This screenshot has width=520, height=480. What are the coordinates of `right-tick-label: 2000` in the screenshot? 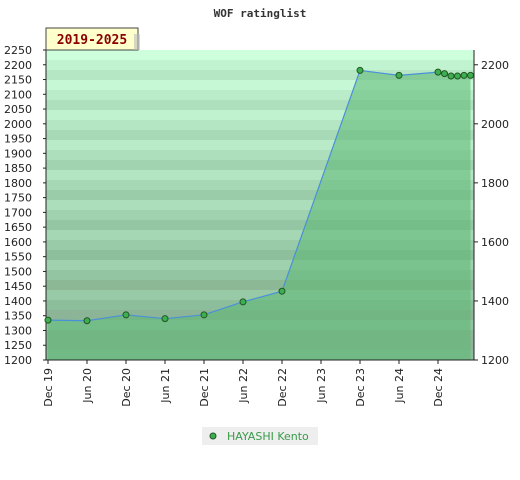 It's located at (495, 124).